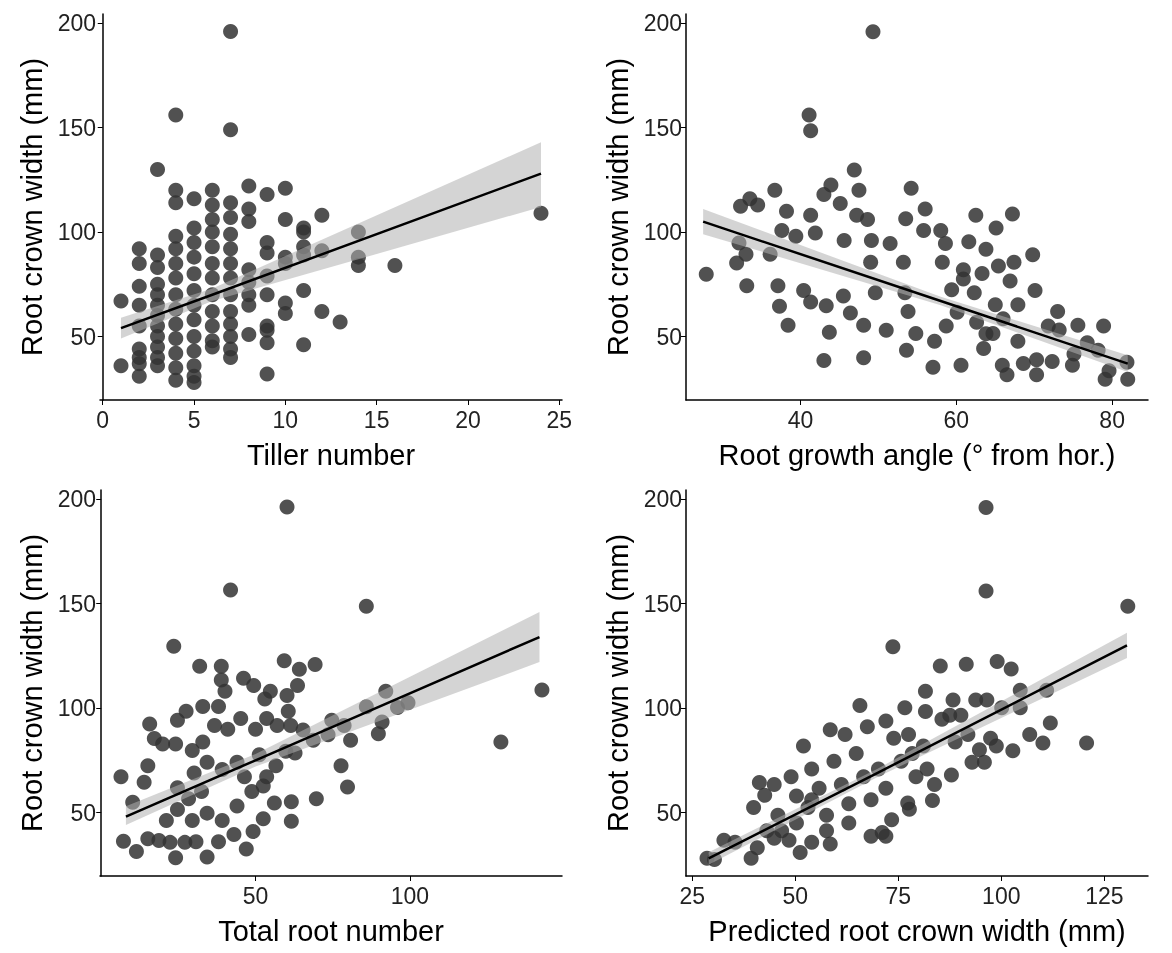  I want to click on x-tick-label: 40, so click(800, 419).